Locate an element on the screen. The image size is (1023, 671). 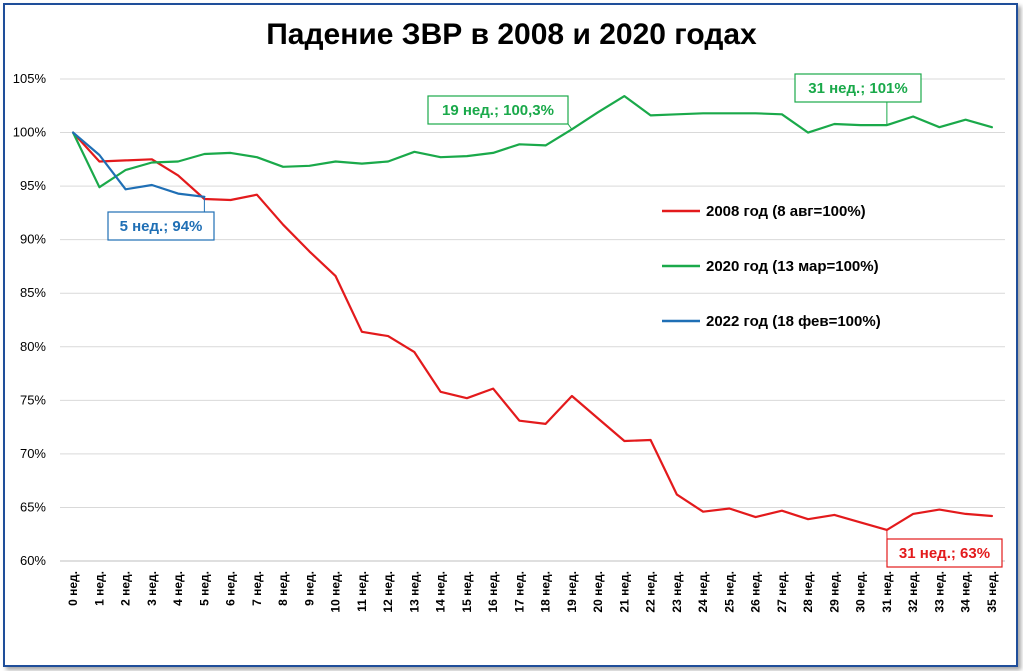
y-tick-label: 85% is located at coordinates (33, 292).